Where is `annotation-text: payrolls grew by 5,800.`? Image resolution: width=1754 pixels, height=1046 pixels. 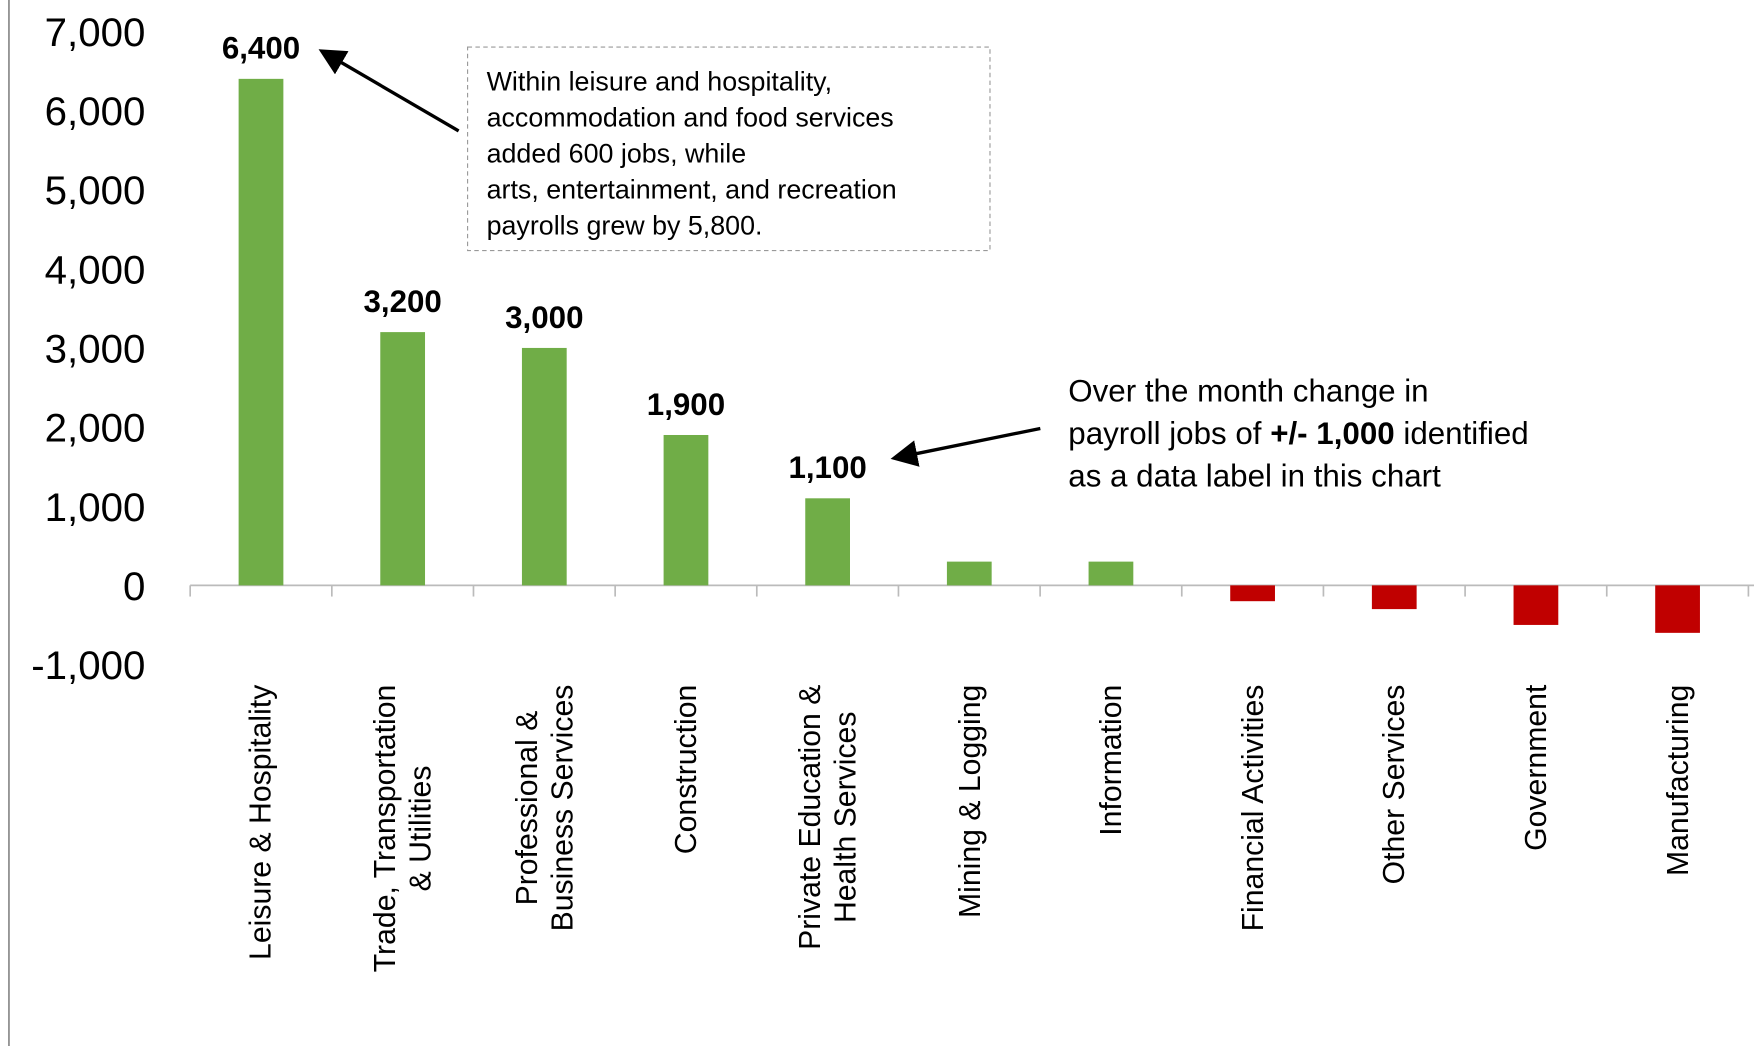
annotation-text: payrolls grew by 5,800. is located at coordinates (625, 226).